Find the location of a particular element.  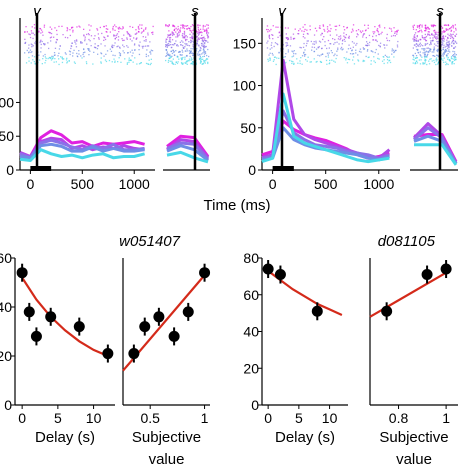

x-tick-label: 0 is located at coordinates (268, 418).